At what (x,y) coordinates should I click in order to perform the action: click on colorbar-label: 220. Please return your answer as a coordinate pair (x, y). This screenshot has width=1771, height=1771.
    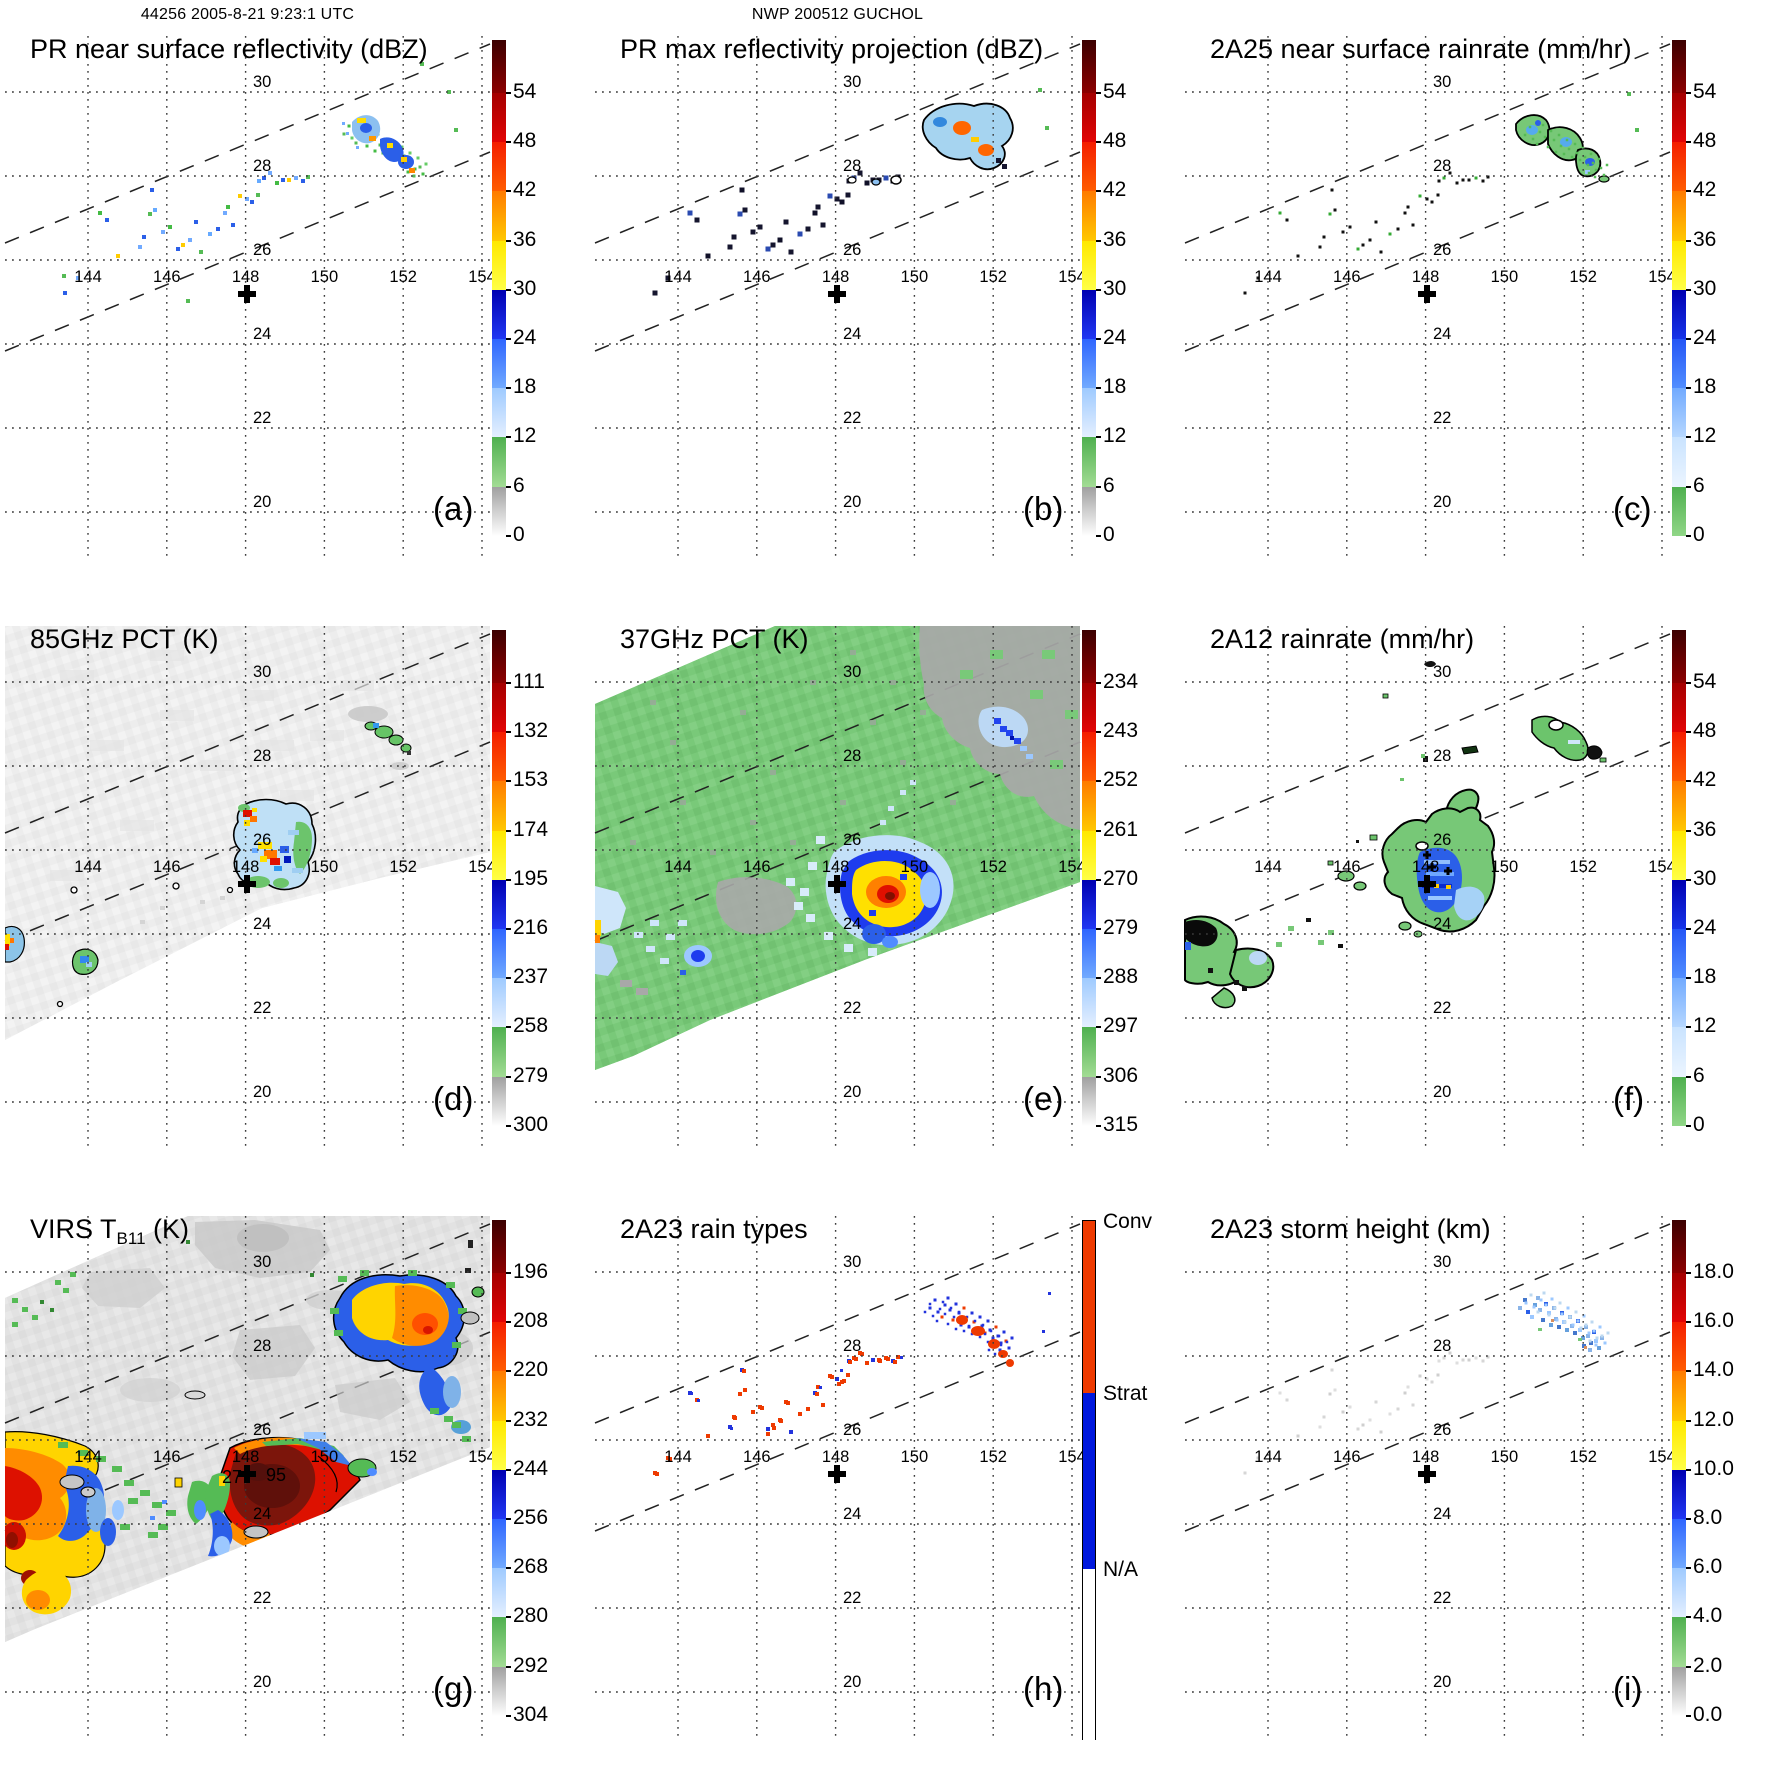
    Looking at the image, I should click on (527, 1369).